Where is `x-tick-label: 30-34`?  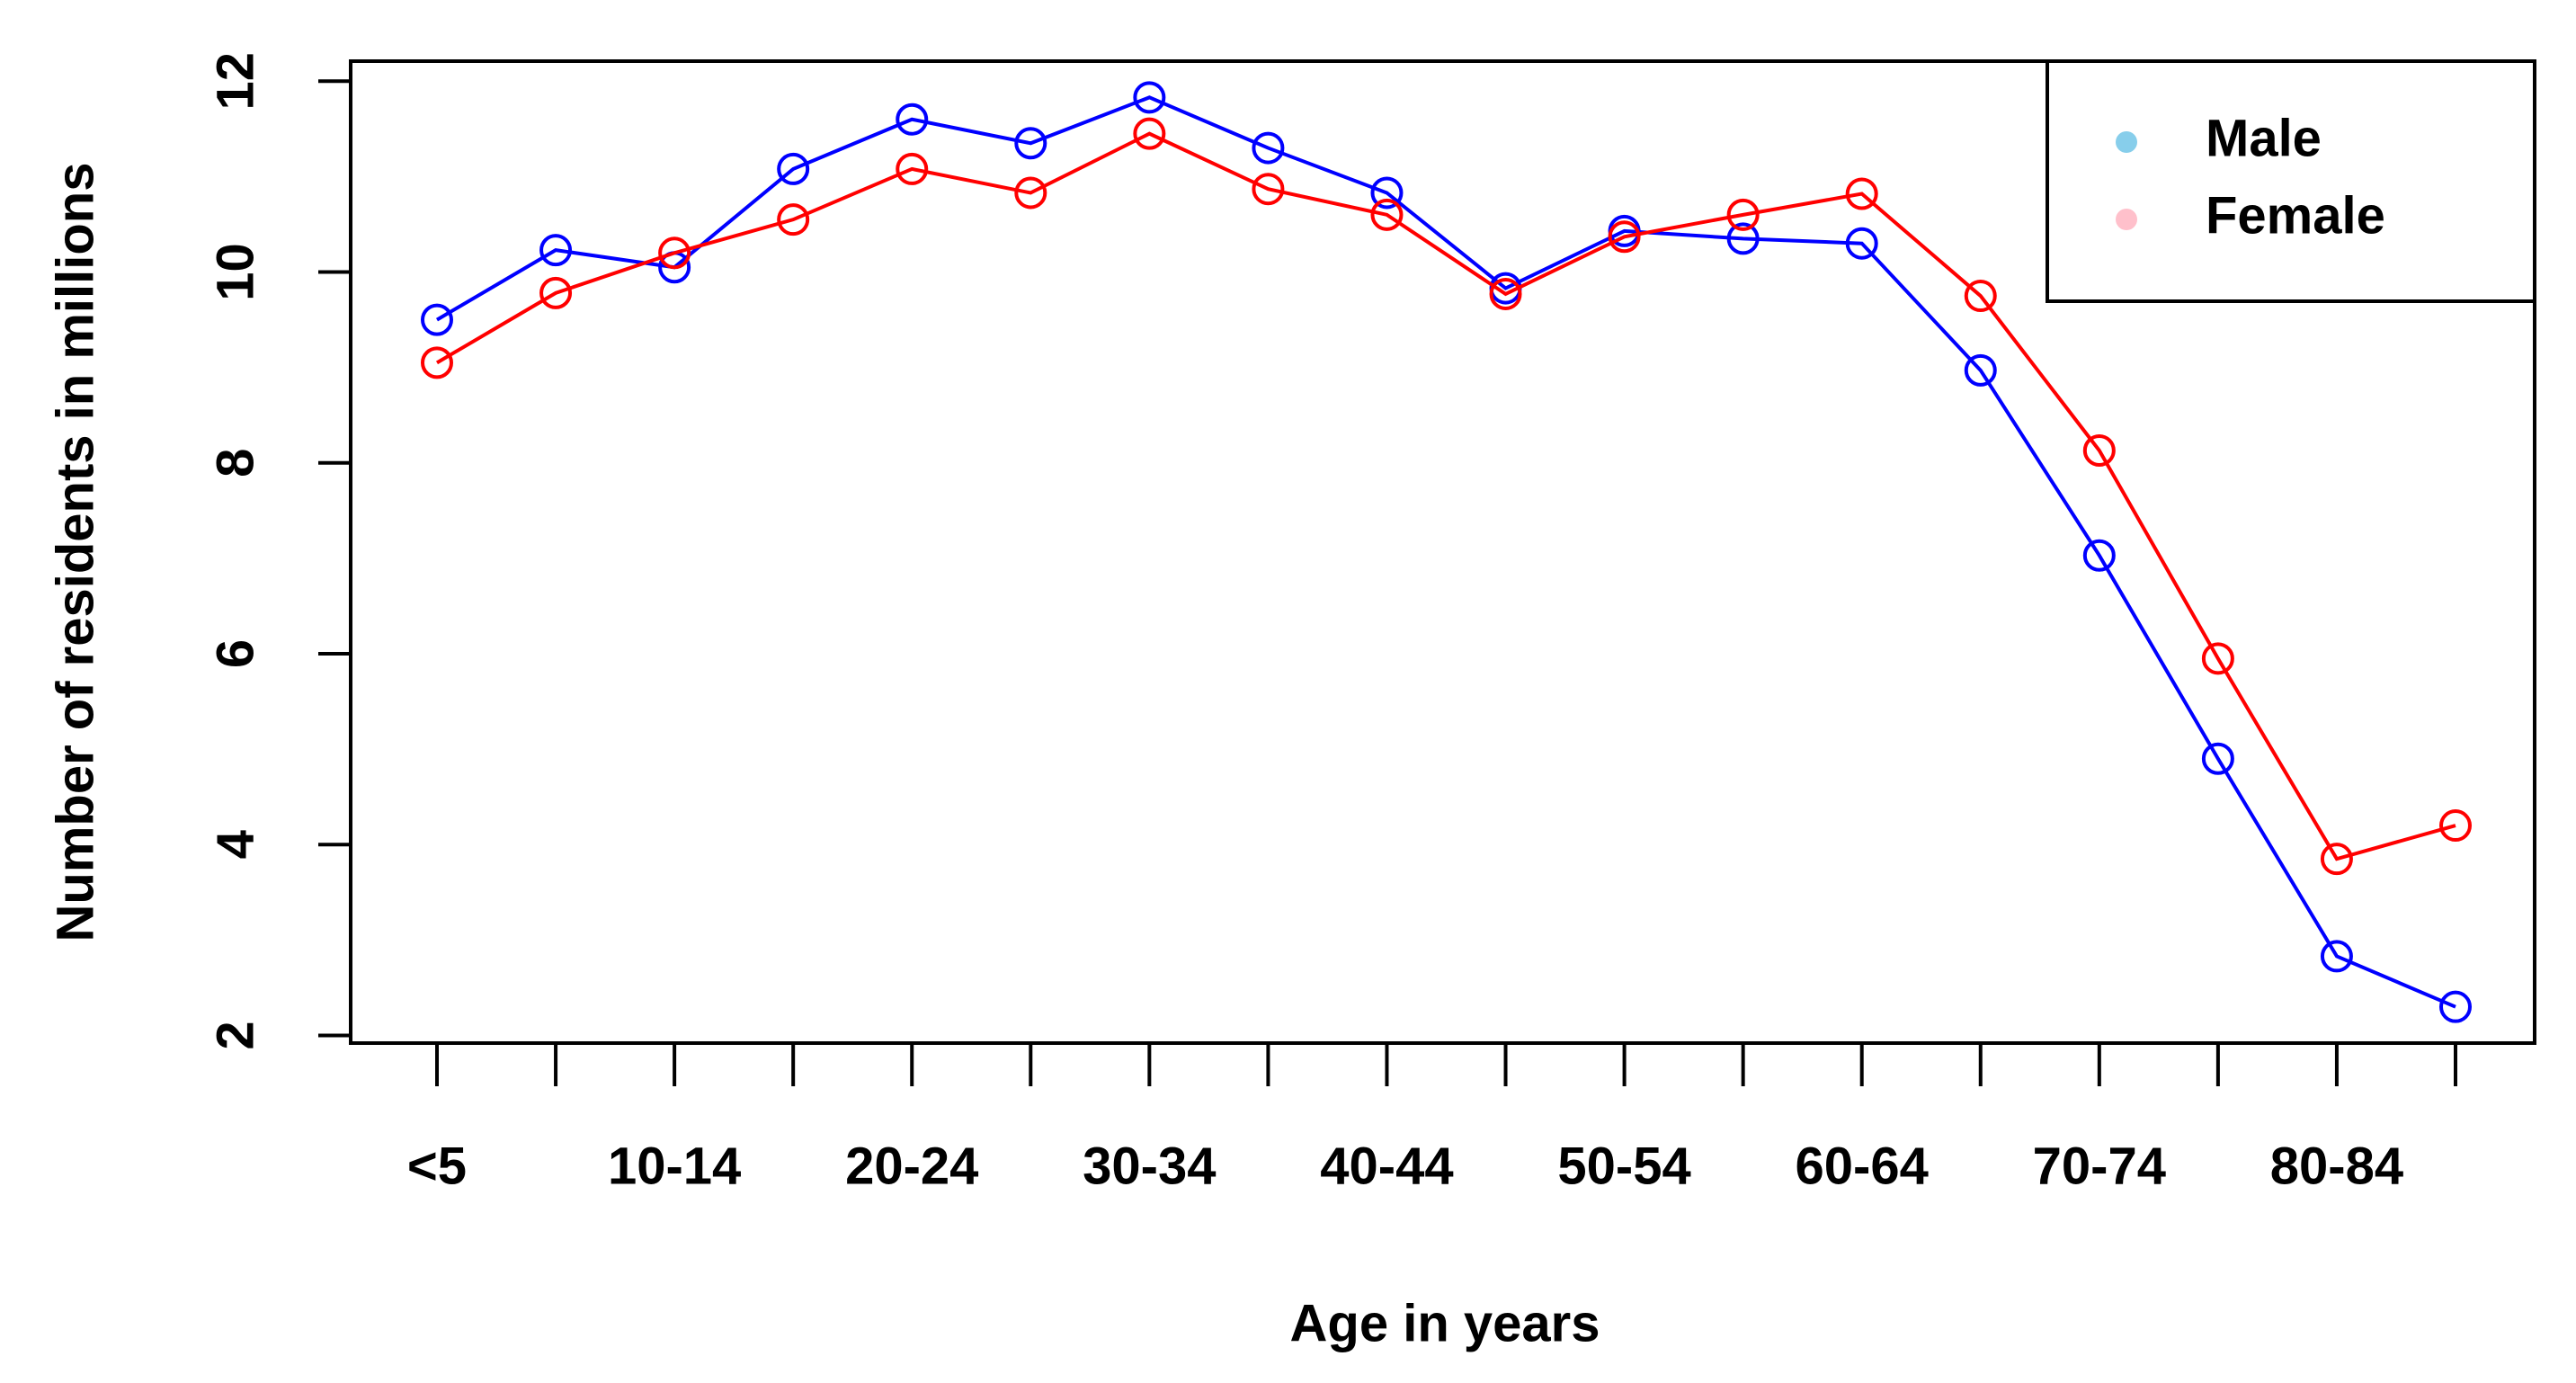 x-tick-label: 30-34 is located at coordinates (1150, 1166).